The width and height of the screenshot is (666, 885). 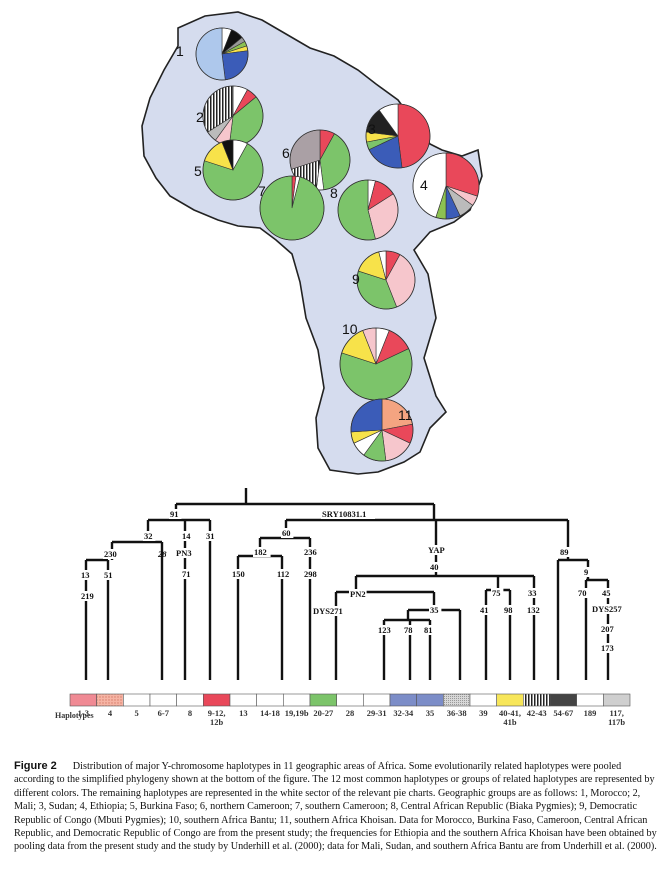 I want to click on tree-node-label: 89, so click(x=564, y=552).